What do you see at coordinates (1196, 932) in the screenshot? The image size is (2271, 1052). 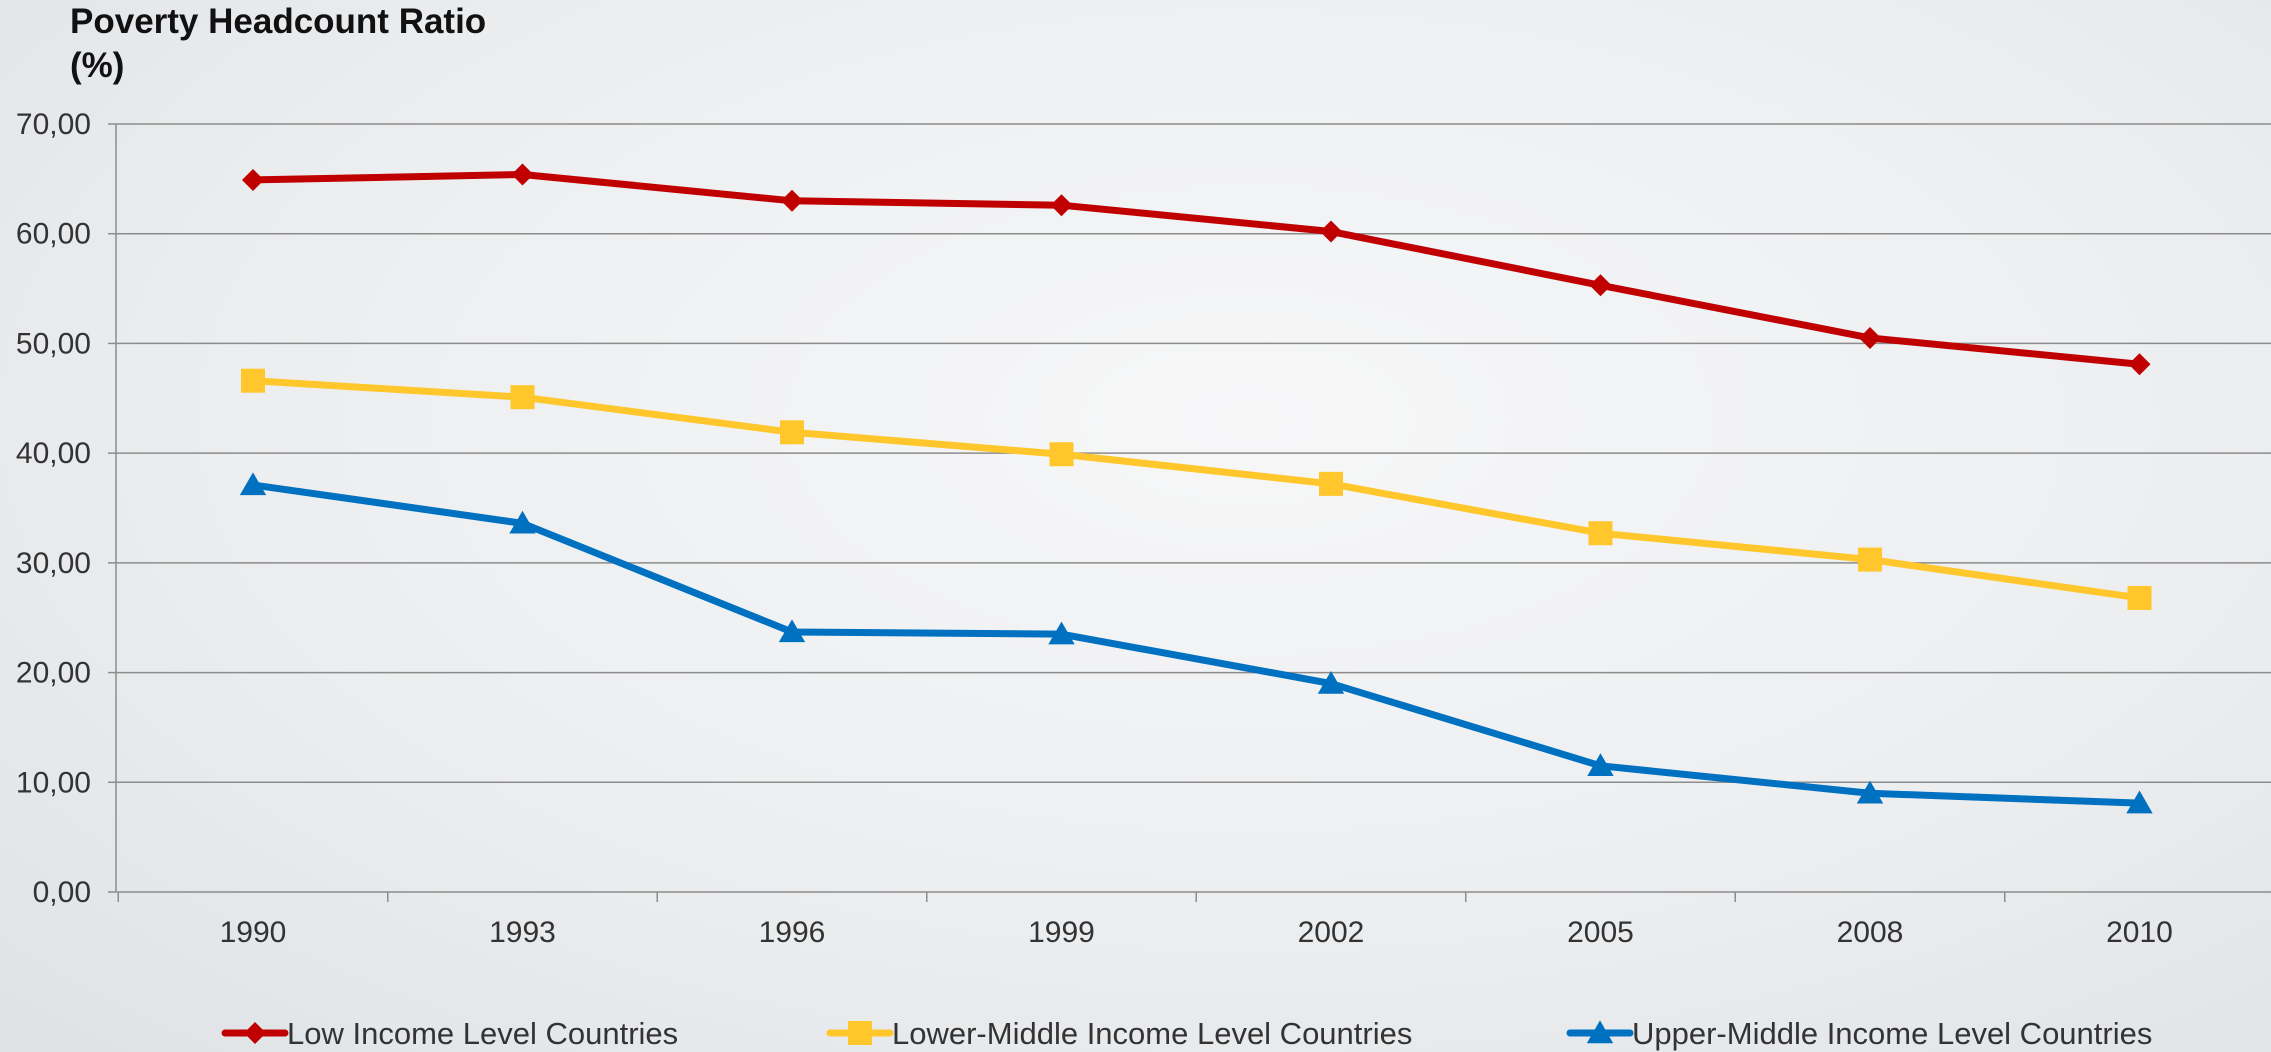 I see `x-tick-labels: 1990 1993 1996 1999 2002 2005 2008 2010` at bounding box center [1196, 932].